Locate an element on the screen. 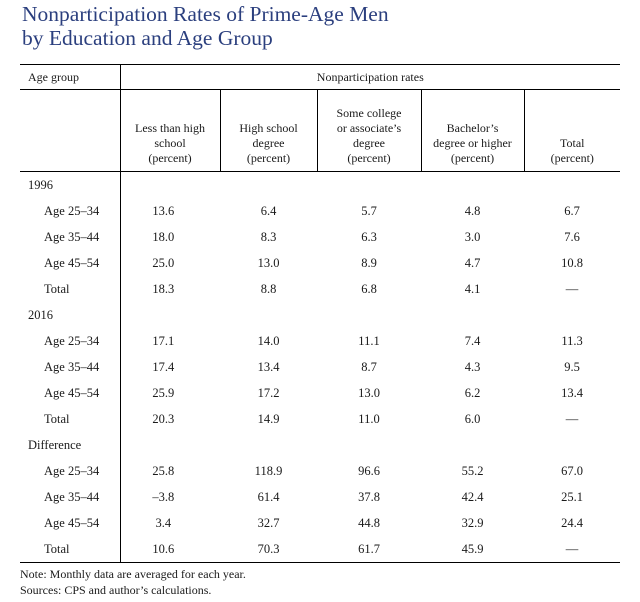  value-cell-high-school-degree: 17.2 is located at coordinates (268, 392).